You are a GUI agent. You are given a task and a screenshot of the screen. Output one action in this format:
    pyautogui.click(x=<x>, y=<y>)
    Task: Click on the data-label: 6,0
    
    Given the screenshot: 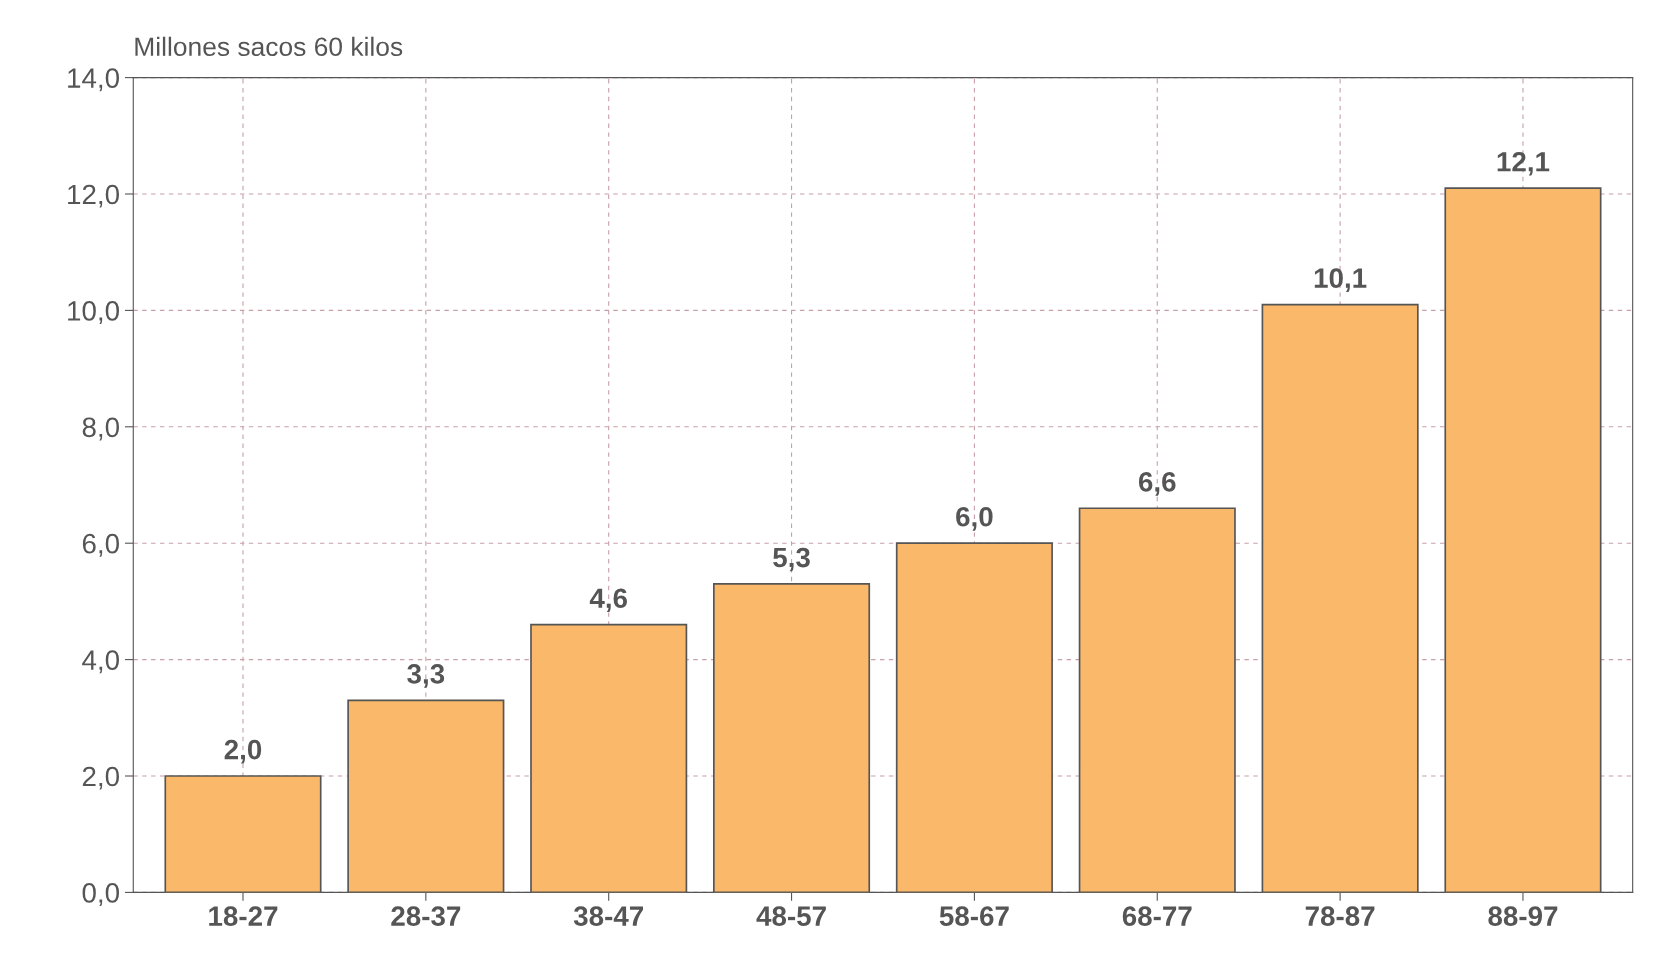 What is the action you would take?
    pyautogui.click(x=974, y=518)
    